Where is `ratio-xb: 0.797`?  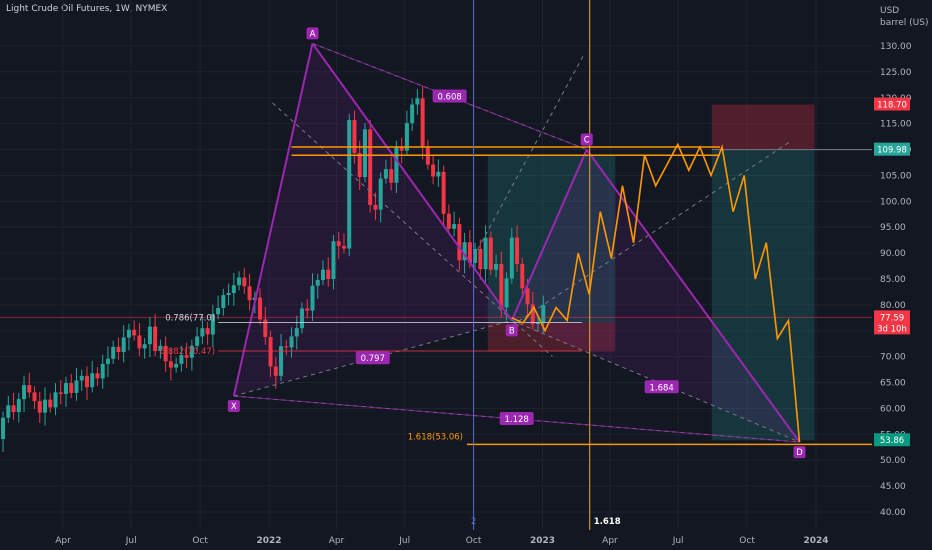
ratio-xb: 0.797 is located at coordinates (373, 359).